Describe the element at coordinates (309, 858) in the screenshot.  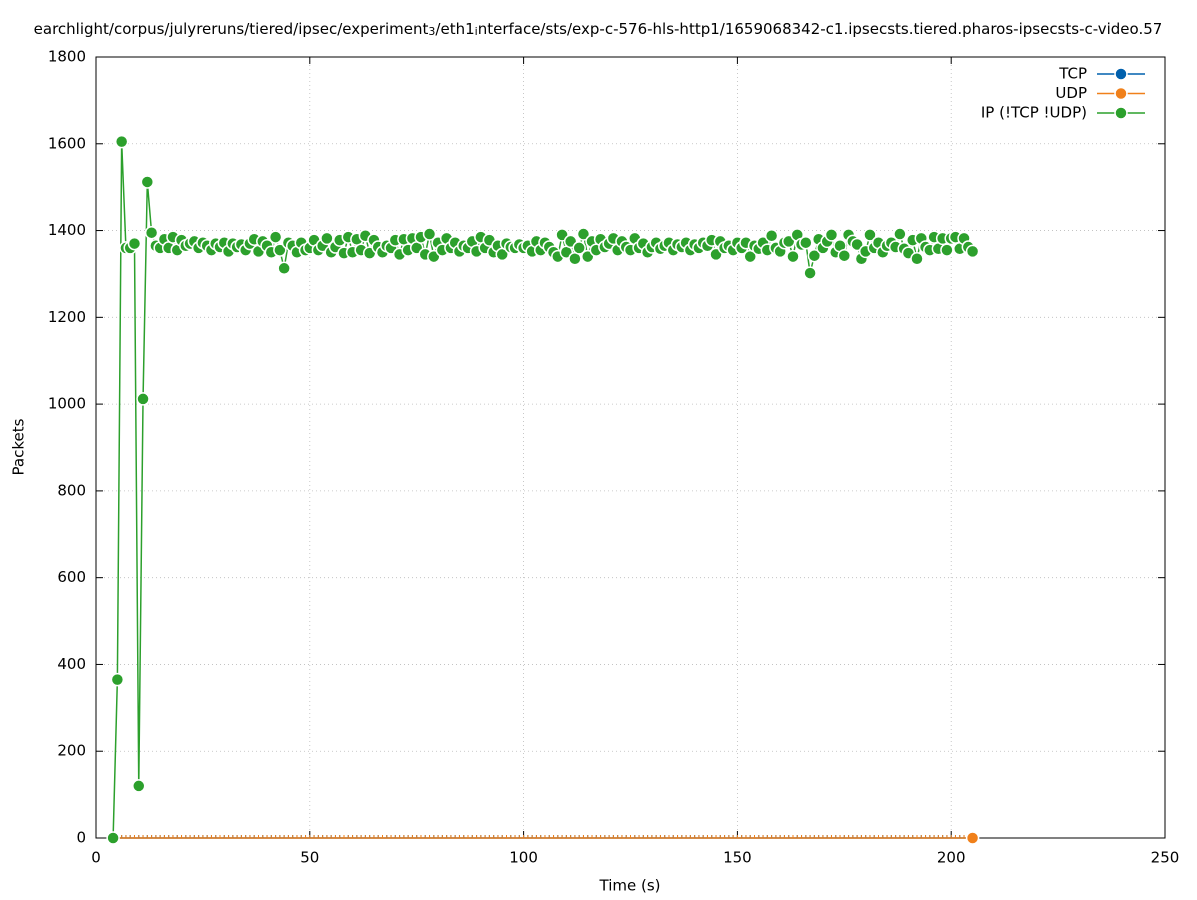
I see `x-tick-label: 50` at that location.